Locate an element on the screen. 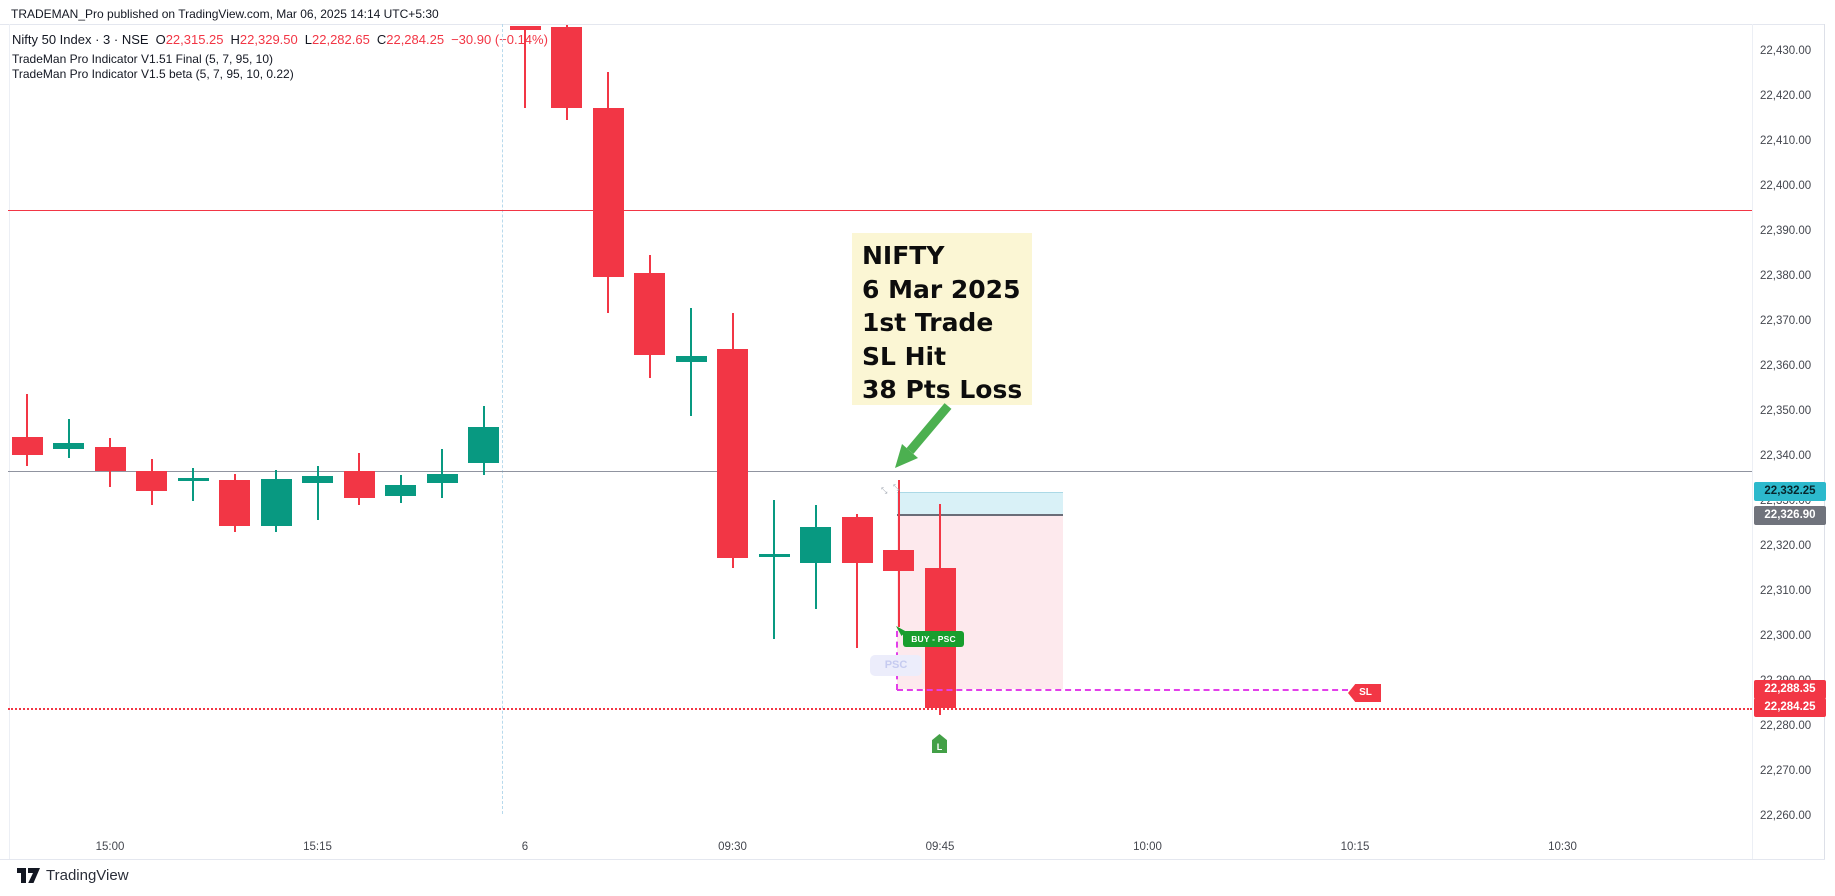 The image size is (1835, 896). price-axis-label: 22,270.00 is located at coordinates (1786, 771).